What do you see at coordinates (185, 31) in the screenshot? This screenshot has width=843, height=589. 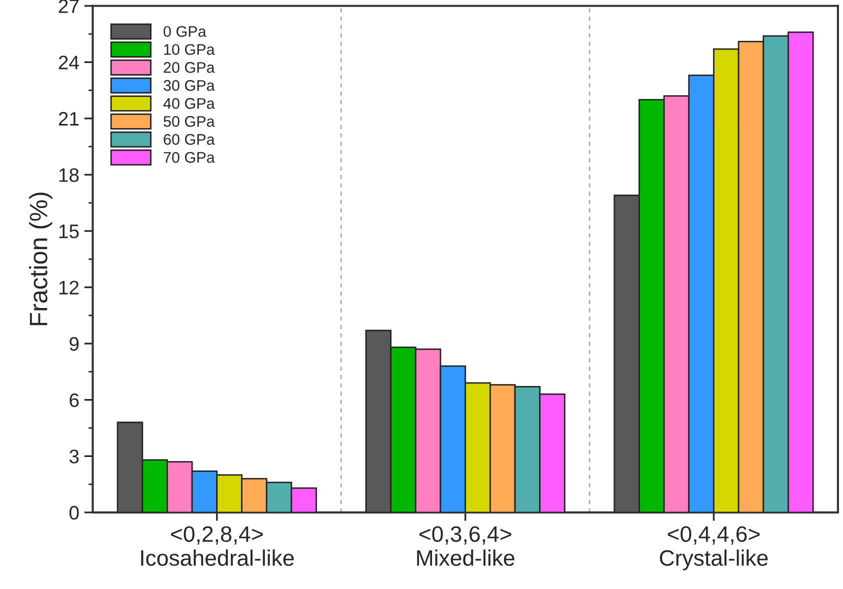 I see `legend-label: 0 GPa` at bounding box center [185, 31].